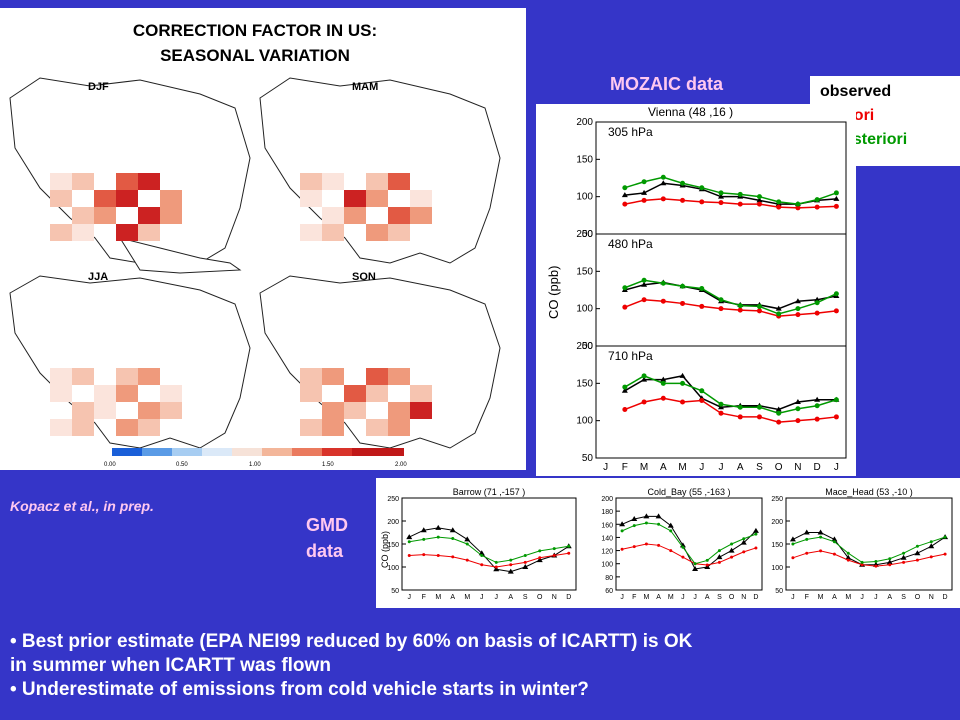 The height and width of the screenshot is (720, 960). I want to click on map-title-line1: CORRECTION FACTOR IN US:, so click(255, 30).